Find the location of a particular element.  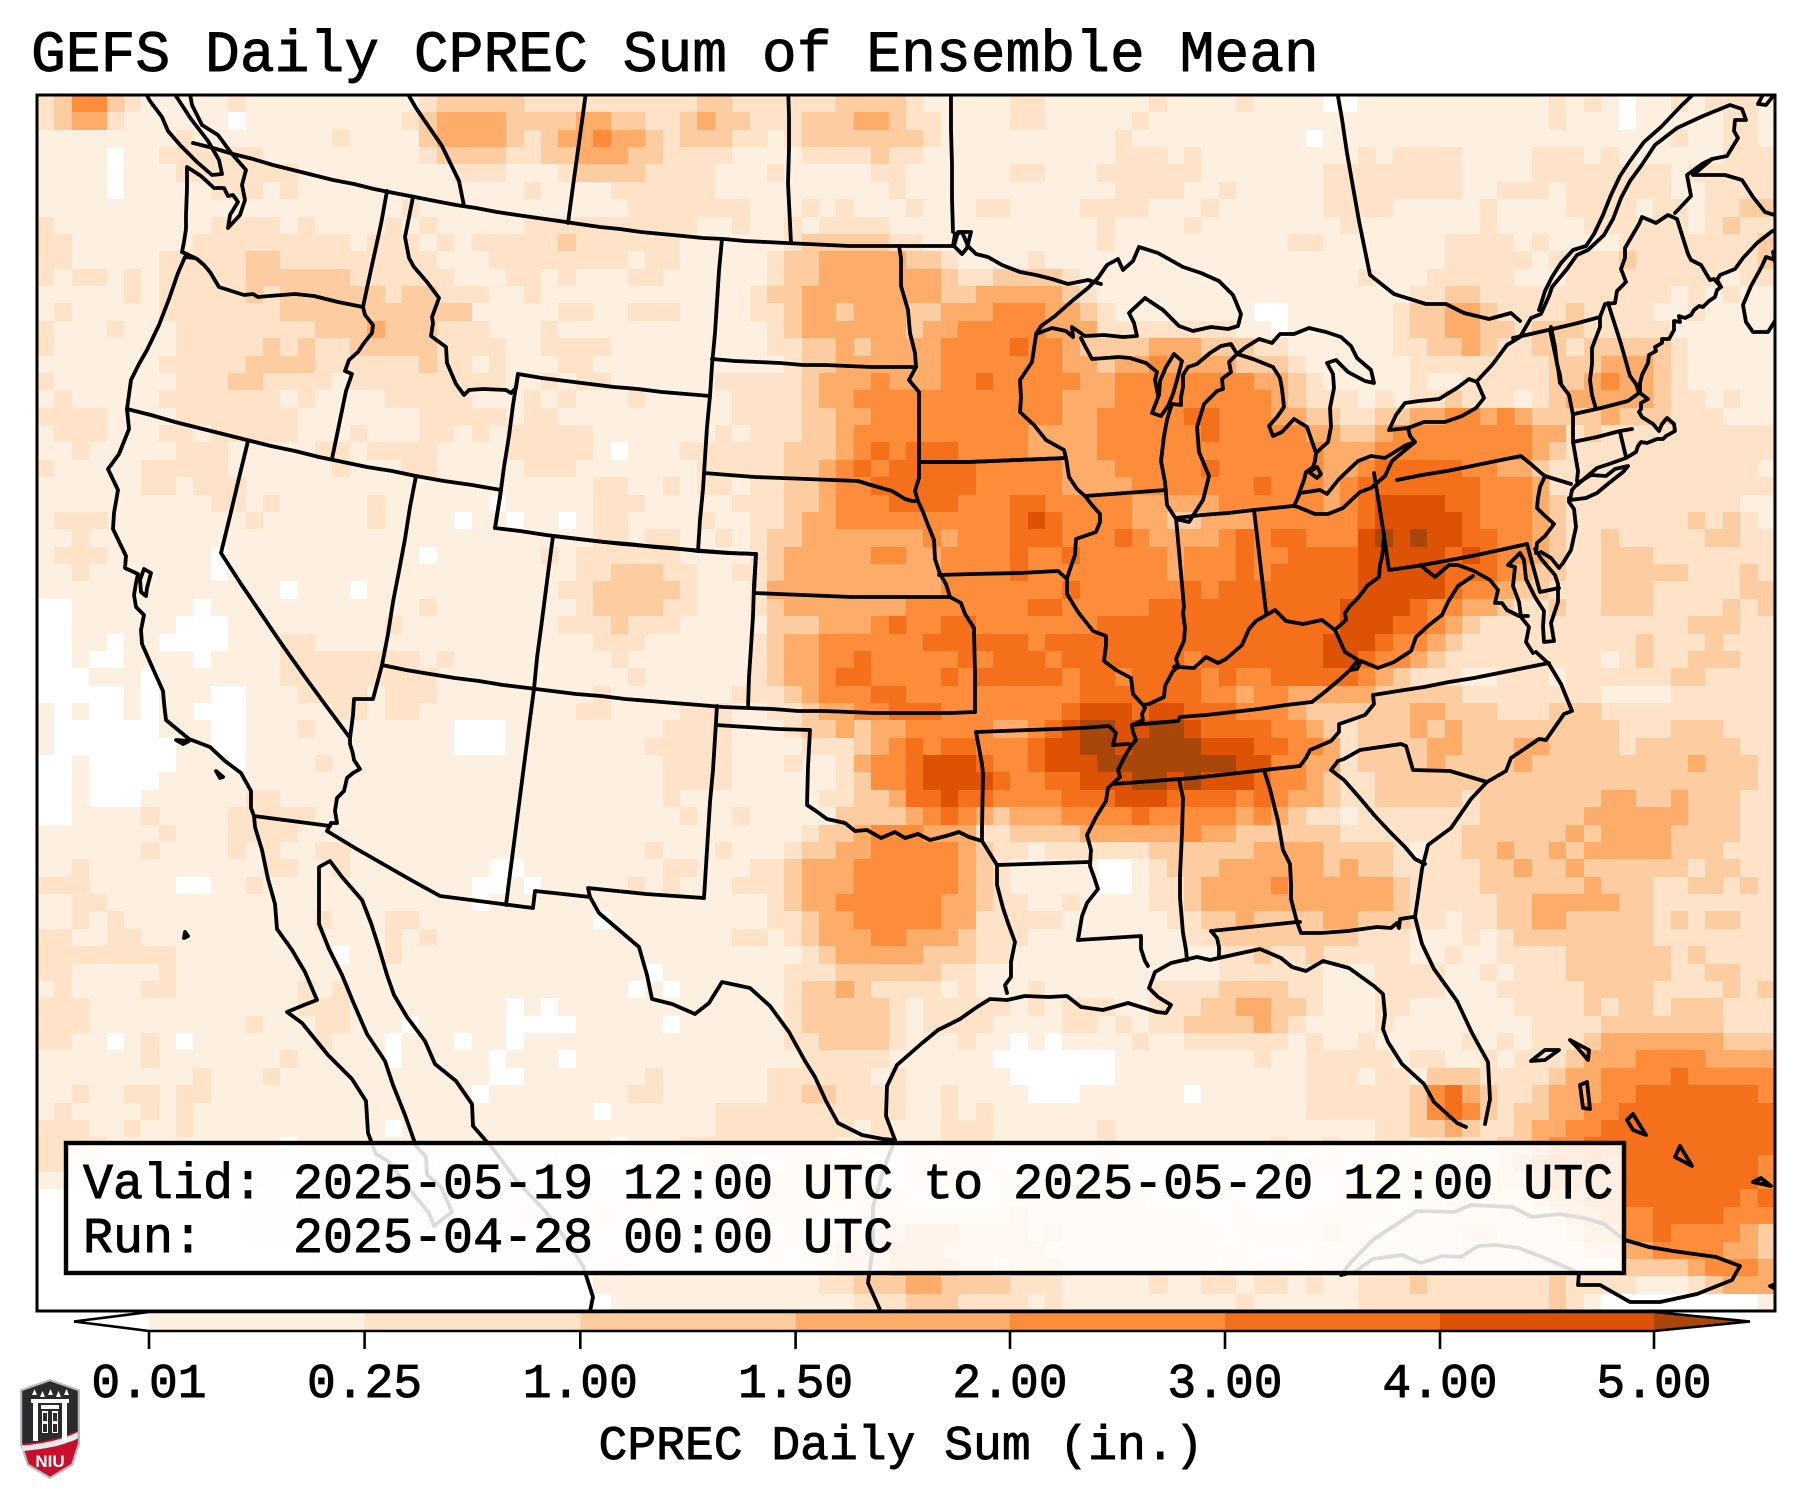

svg-text: 4.00 is located at coordinates (1439, 1385).